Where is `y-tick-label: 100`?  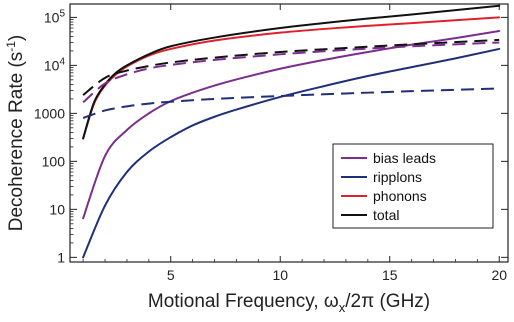
y-tick-label: 100 is located at coordinates (54, 161).